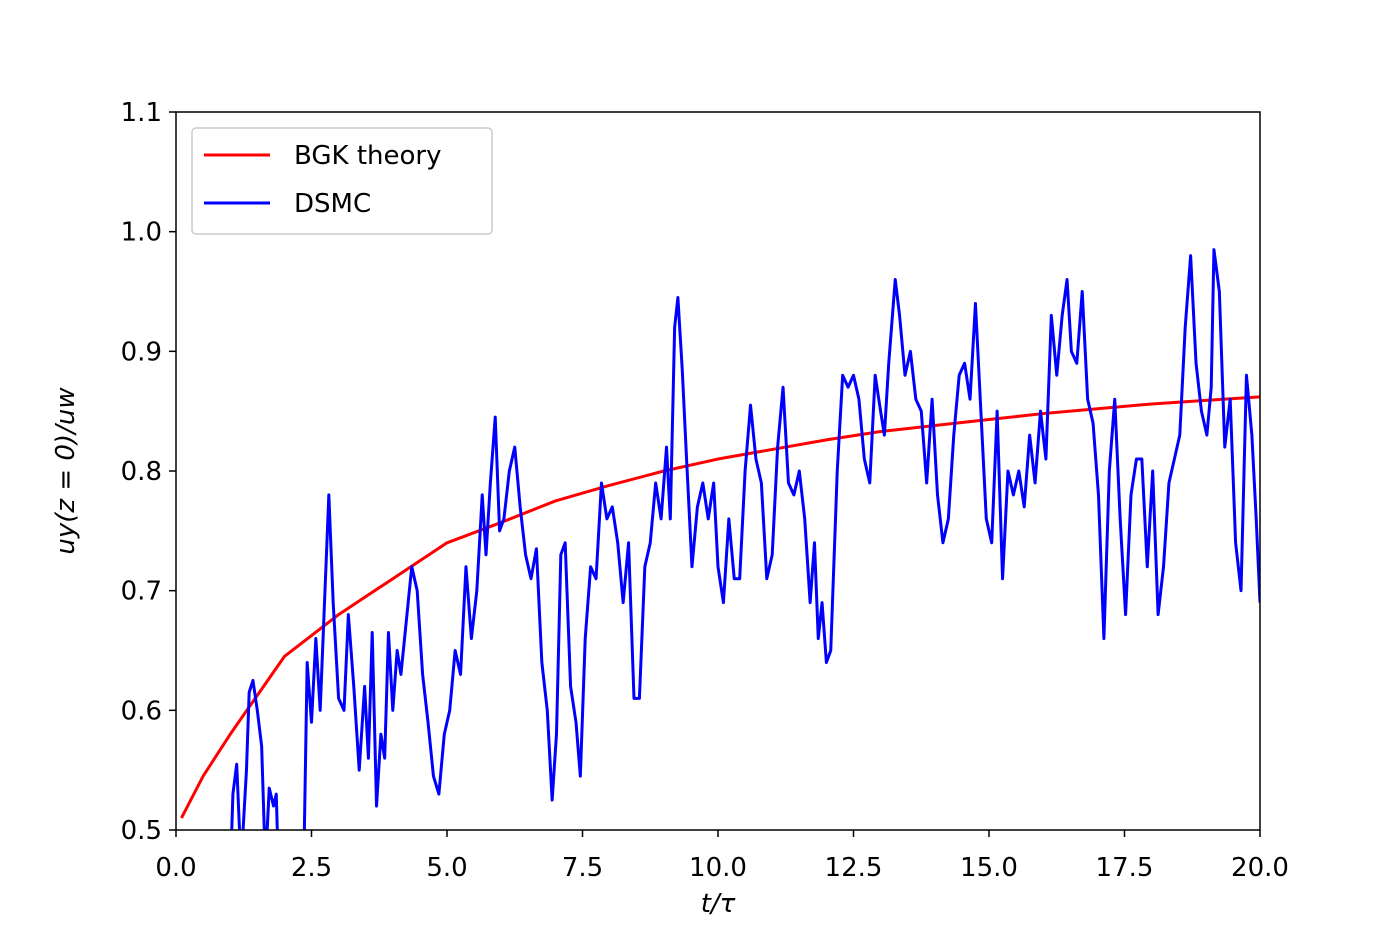 The height and width of the screenshot is (933, 1400). Describe the element at coordinates (66, 471) in the screenshot. I see `y-axis-label: uy(z = 0)/uw` at that location.